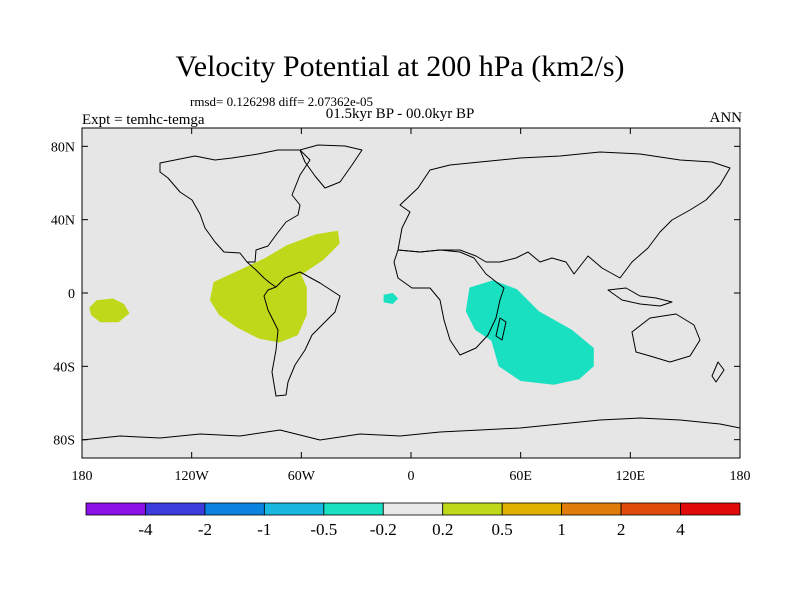 This screenshot has height=600, width=800. Describe the element at coordinates (400, 66) in the screenshot. I see `chart-title: Velocity Potential at 200 hPa (km2/s)` at that location.